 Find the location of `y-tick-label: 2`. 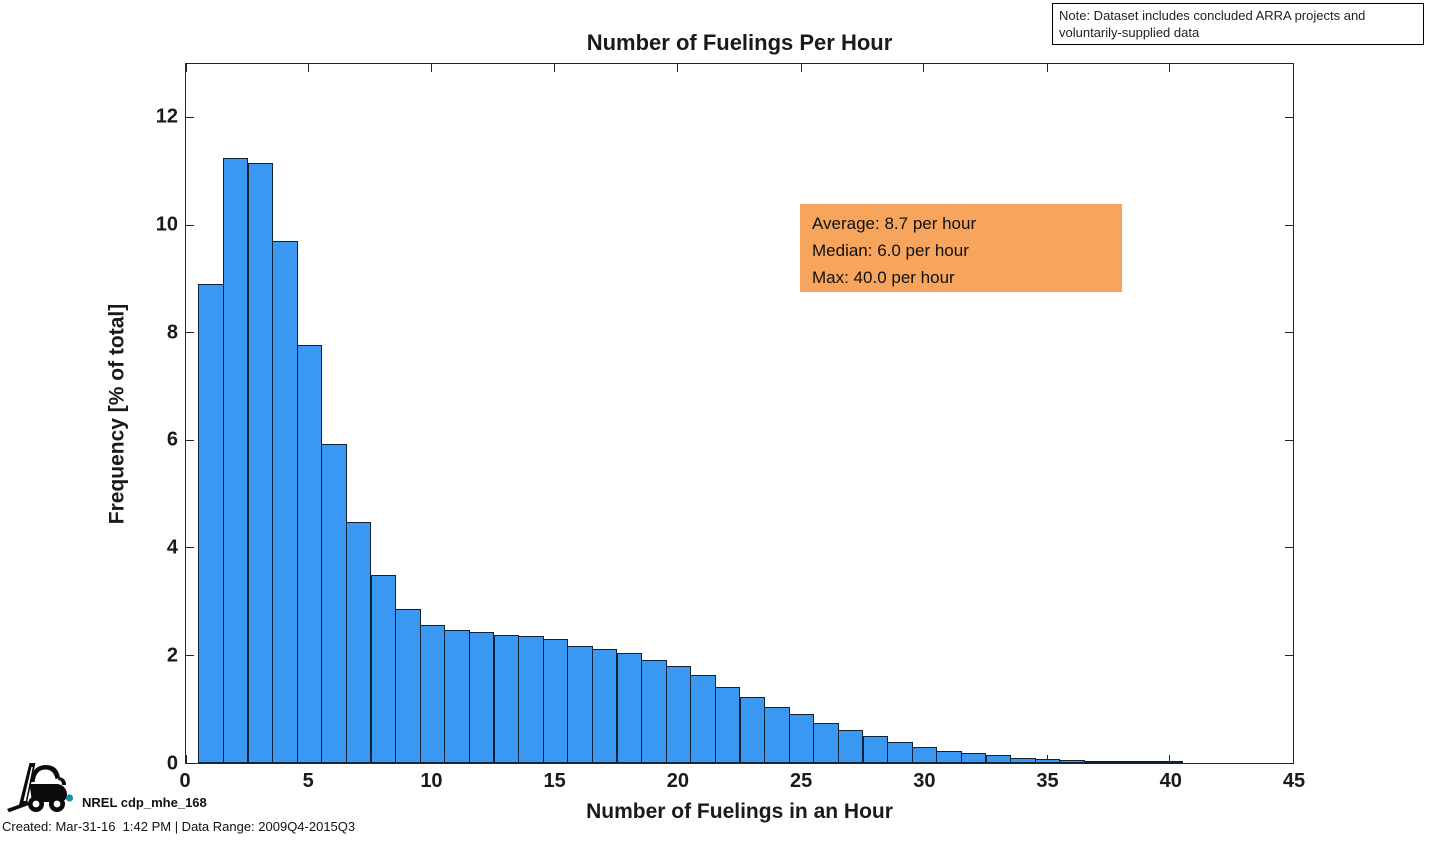

y-tick-label: 2 is located at coordinates (172, 655).